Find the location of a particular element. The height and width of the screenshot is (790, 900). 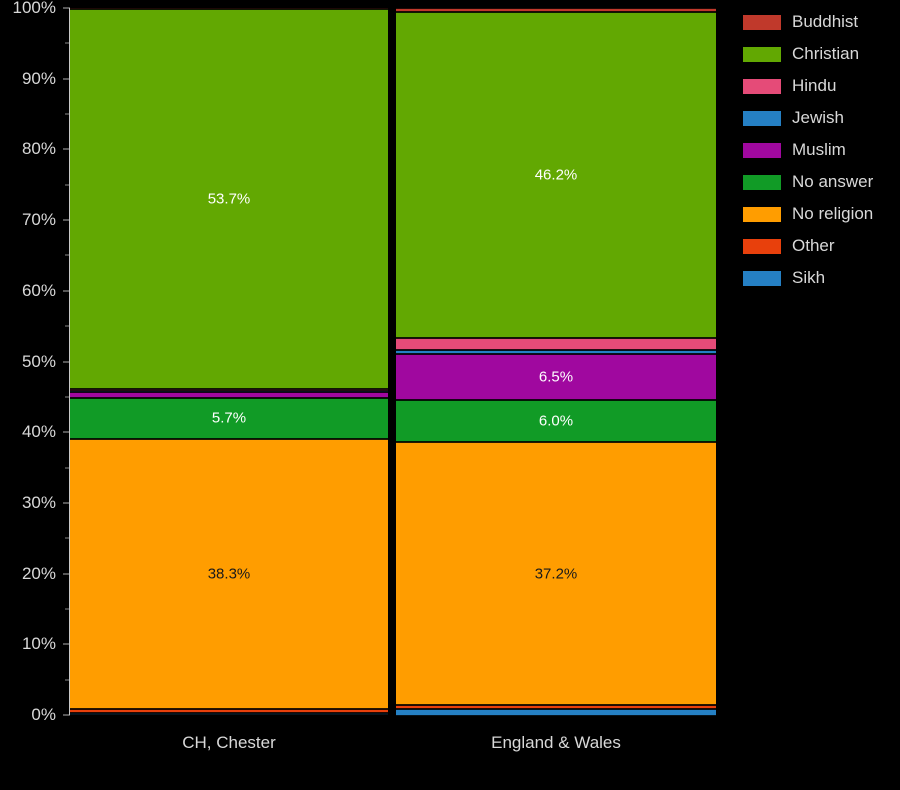

legend-item-buddhist: Buddhist is located at coordinates (819, 22).